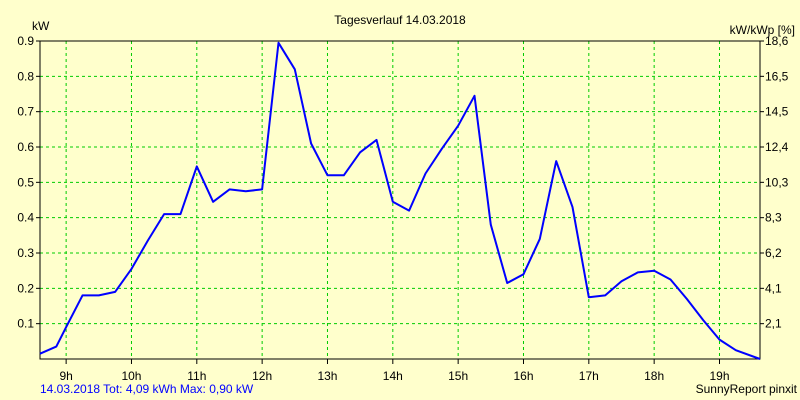  Describe the element at coordinates (762, 30) in the screenshot. I see `right-axis-unit: kW/kWp [%]` at that location.